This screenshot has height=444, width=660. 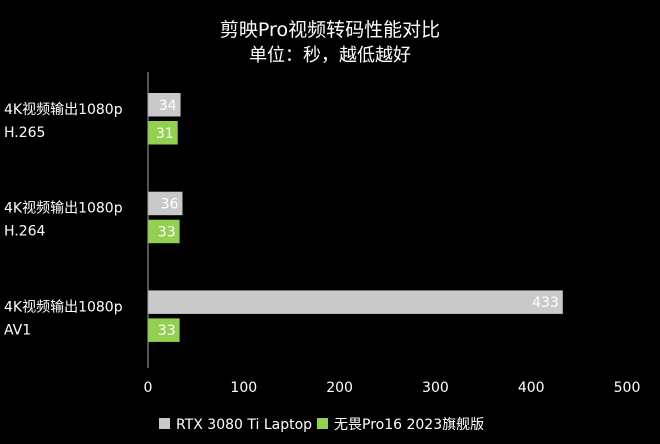 I want to click on x-tick-0: 0, so click(x=148, y=388).